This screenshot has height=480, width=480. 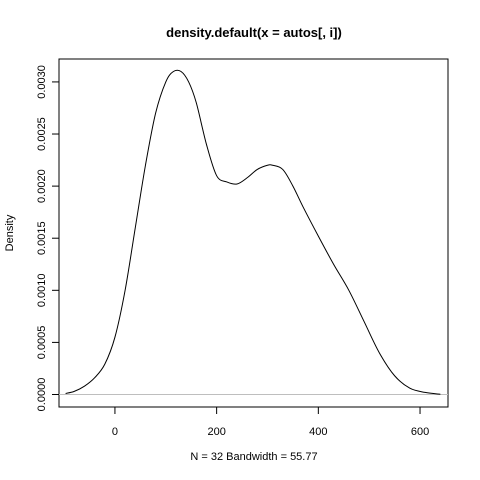 I want to click on chart-title: density.default(x = autos[, i]), so click(x=254, y=32).